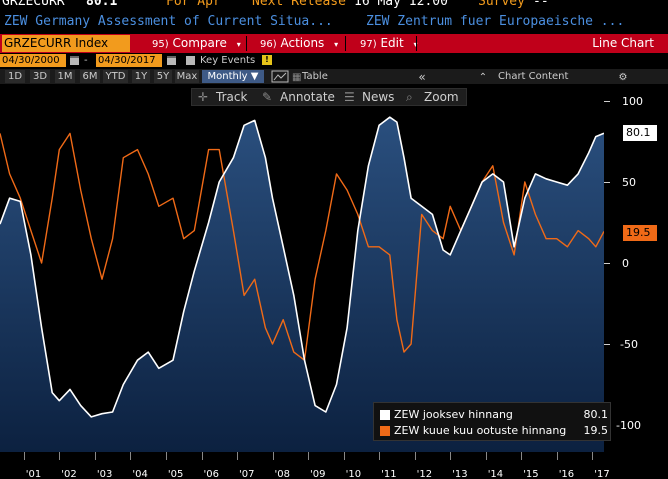  What do you see at coordinates (318, 474) in the screenshot?
I see `x-tick-label: '09` at bounding box center [318, 474].